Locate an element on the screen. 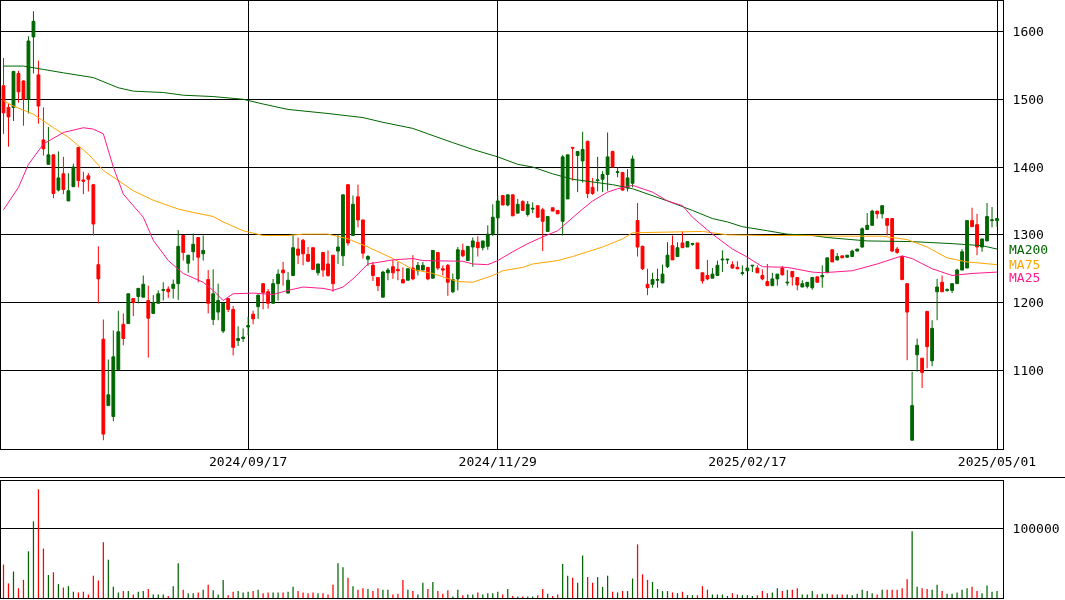  y-tick-label: 1200 is located at coordinates (1028, 303).